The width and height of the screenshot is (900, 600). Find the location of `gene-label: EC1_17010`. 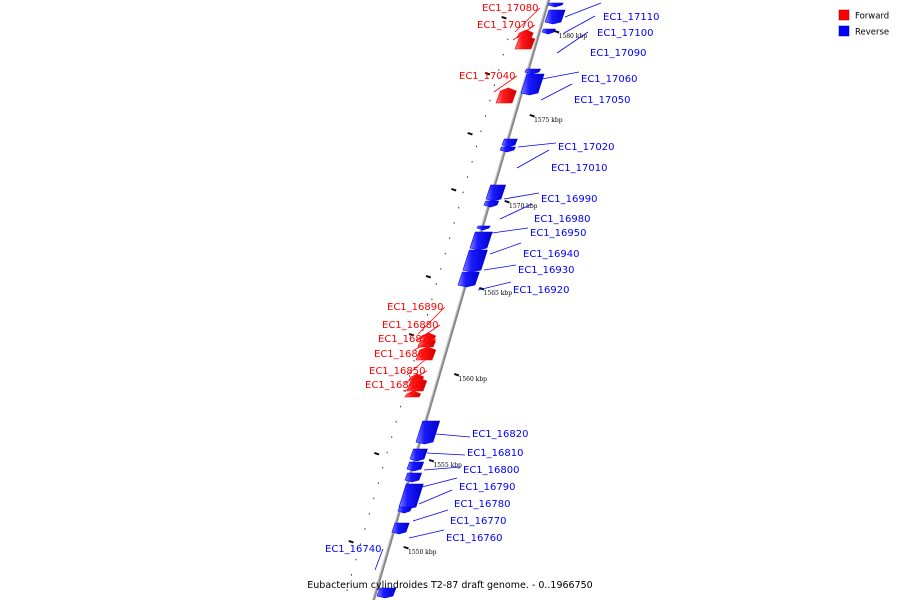

gene-label: EC1_17010 is located at coordinates (579, 168).